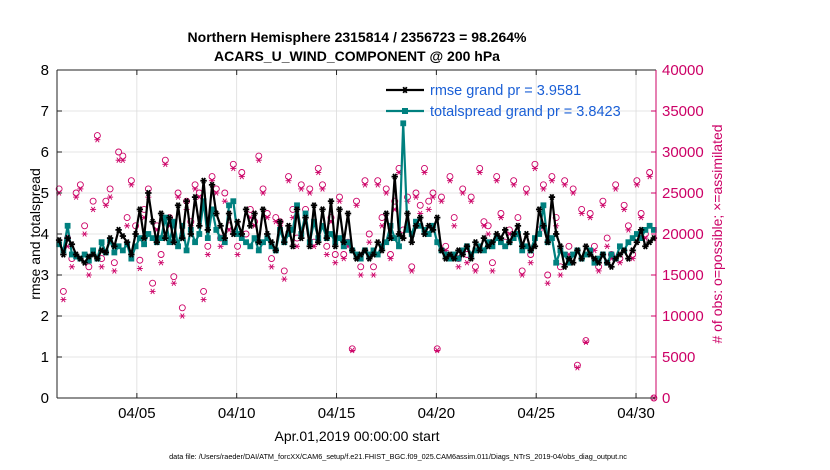  What do you see at coordinates (45, 275) in the screenshot?
I see `y-tick-label-left: 3` at bounding box center [45, 275].